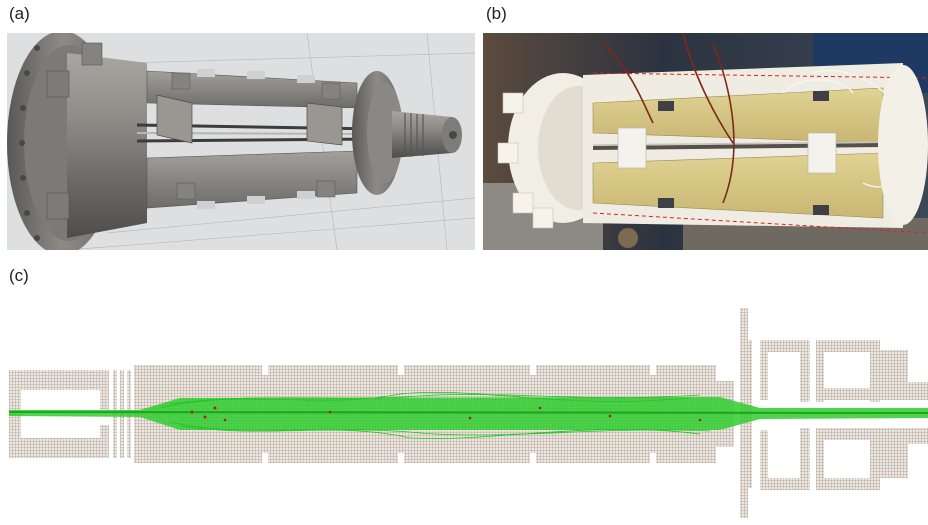 The height and width of the screenshot is (525, 928). What do you see at coordinates (468, 415) in the screenshot?
I see `ion-trajectories` at bounding box center [468, 415].